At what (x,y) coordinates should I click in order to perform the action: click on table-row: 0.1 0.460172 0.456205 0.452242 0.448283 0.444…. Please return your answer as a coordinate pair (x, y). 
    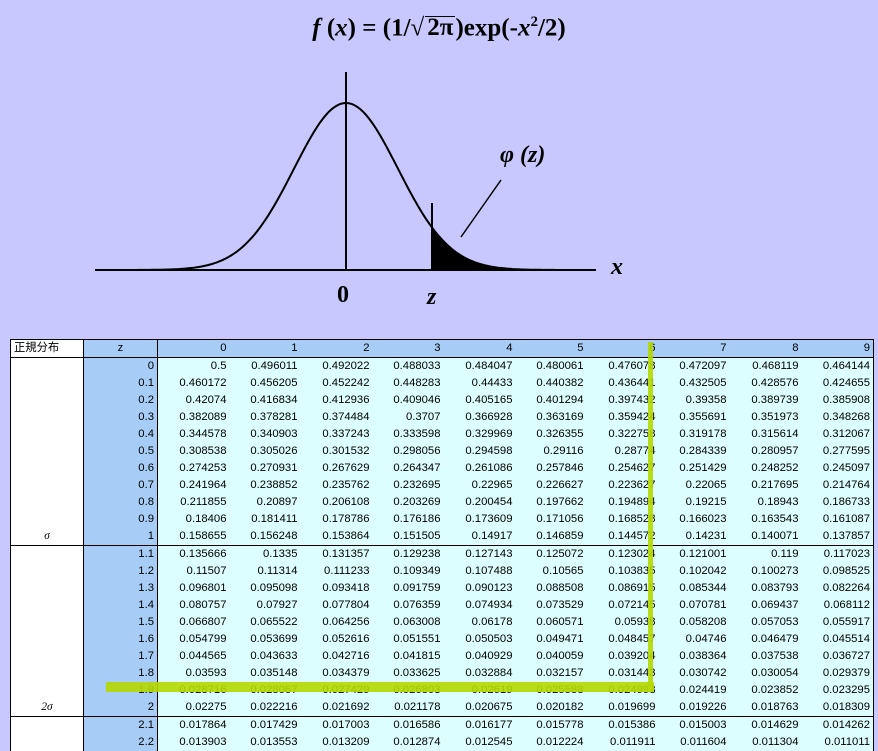
    Looking at the image, I should click on (442, 383).